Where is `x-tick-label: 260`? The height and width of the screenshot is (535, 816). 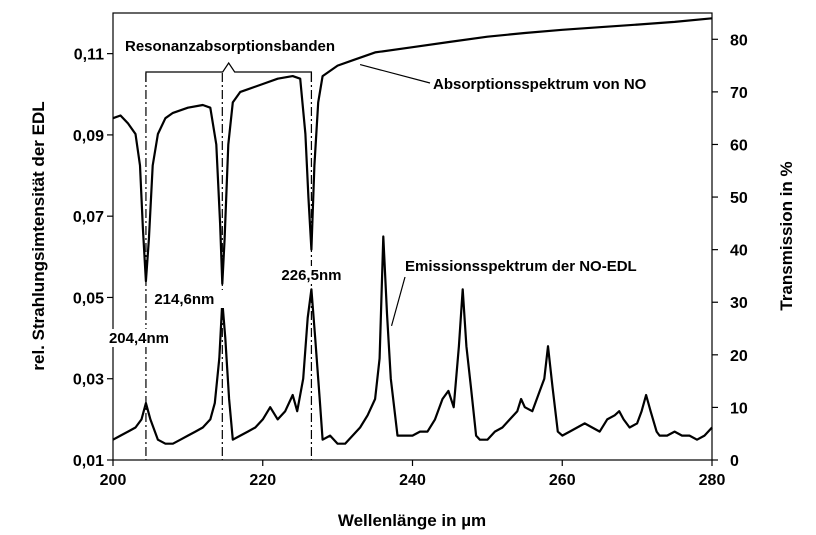 x-tick-label: 260 is located at coordinates (562, 480).